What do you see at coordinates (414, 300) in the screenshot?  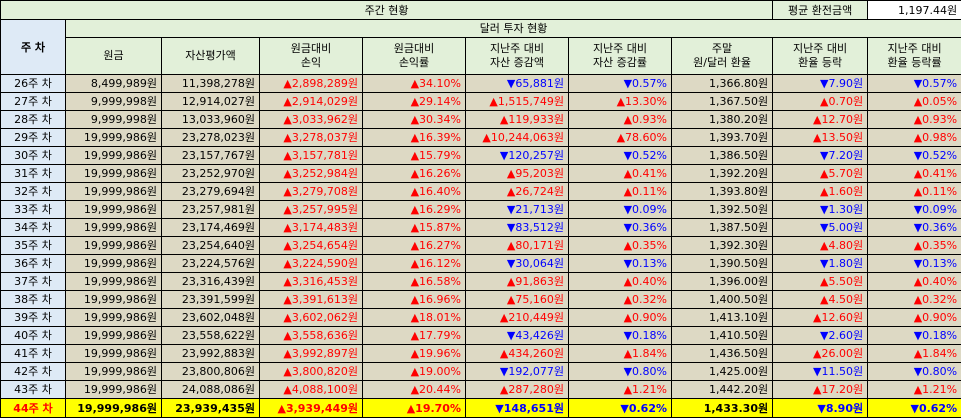 I see `profit-loss-rate-cell: 16.96%` at bounding box center [414, 300].